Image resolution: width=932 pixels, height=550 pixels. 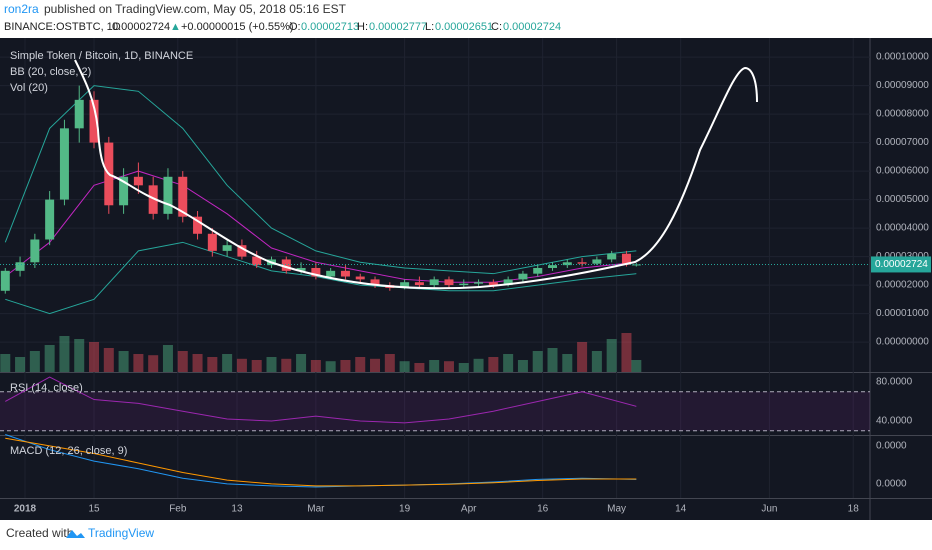 What do you see at coordinates (21, 9) in the screenshot?
I see `author: ron2ra` at bounding box center [21, 9].